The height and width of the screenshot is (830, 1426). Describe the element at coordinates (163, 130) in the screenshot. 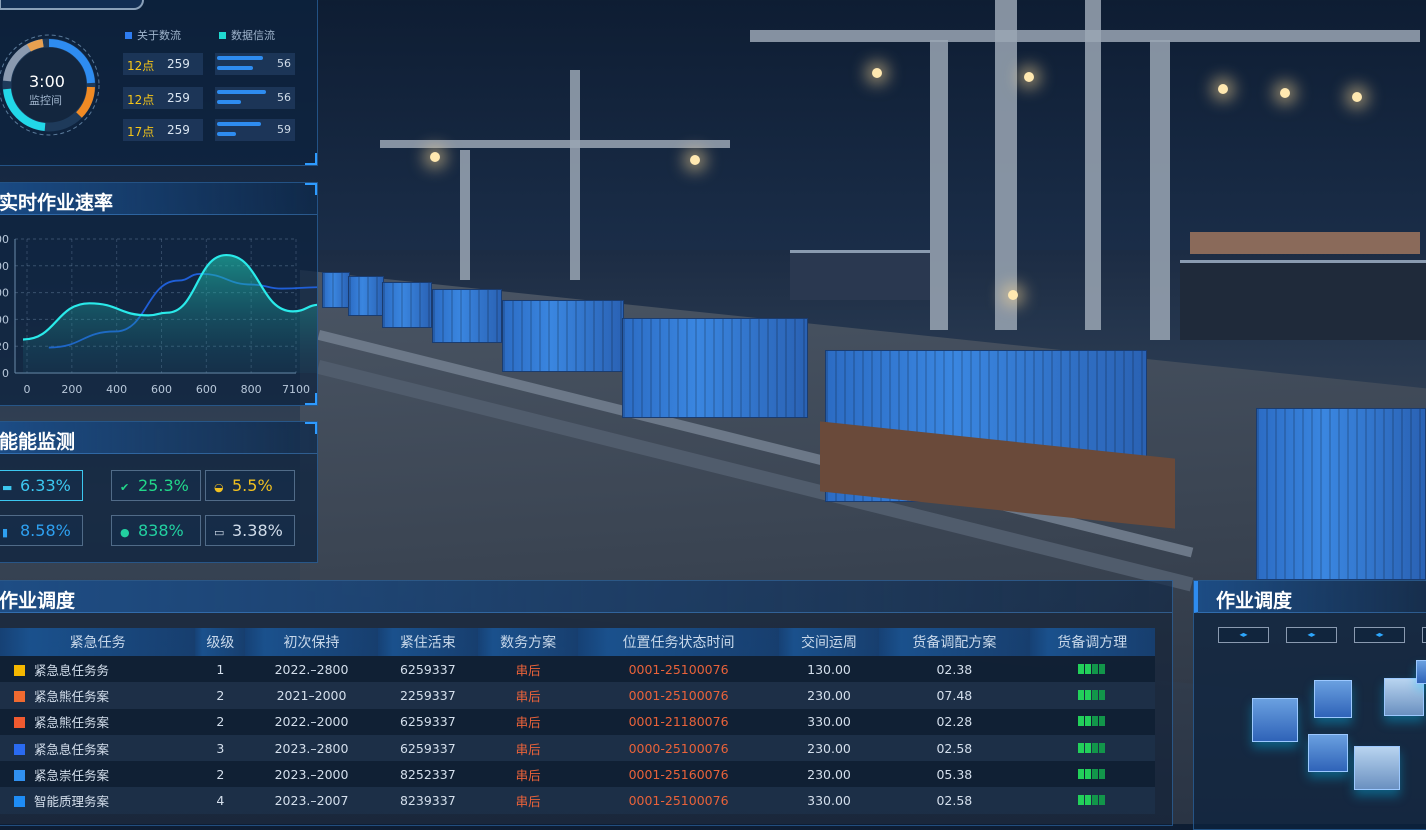

I see `stat-row: 17点 259` at that location.